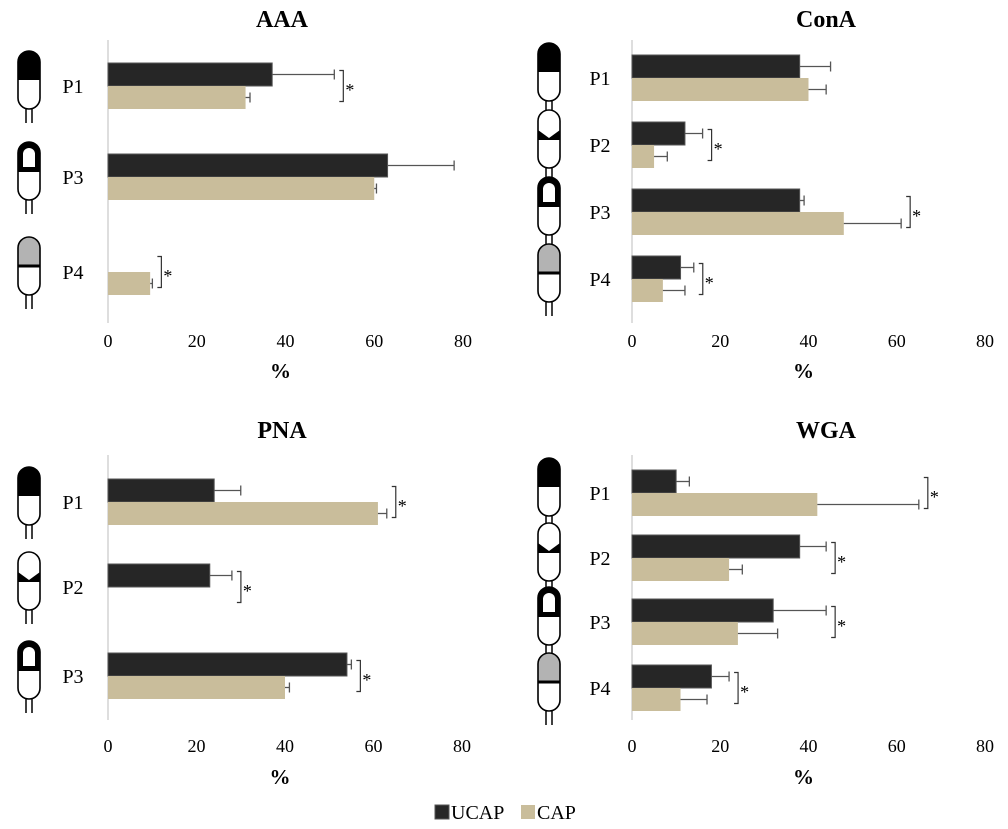 This screenshot has width=1008, height=829. I want to click on category-label: P4, so click(599, 280).